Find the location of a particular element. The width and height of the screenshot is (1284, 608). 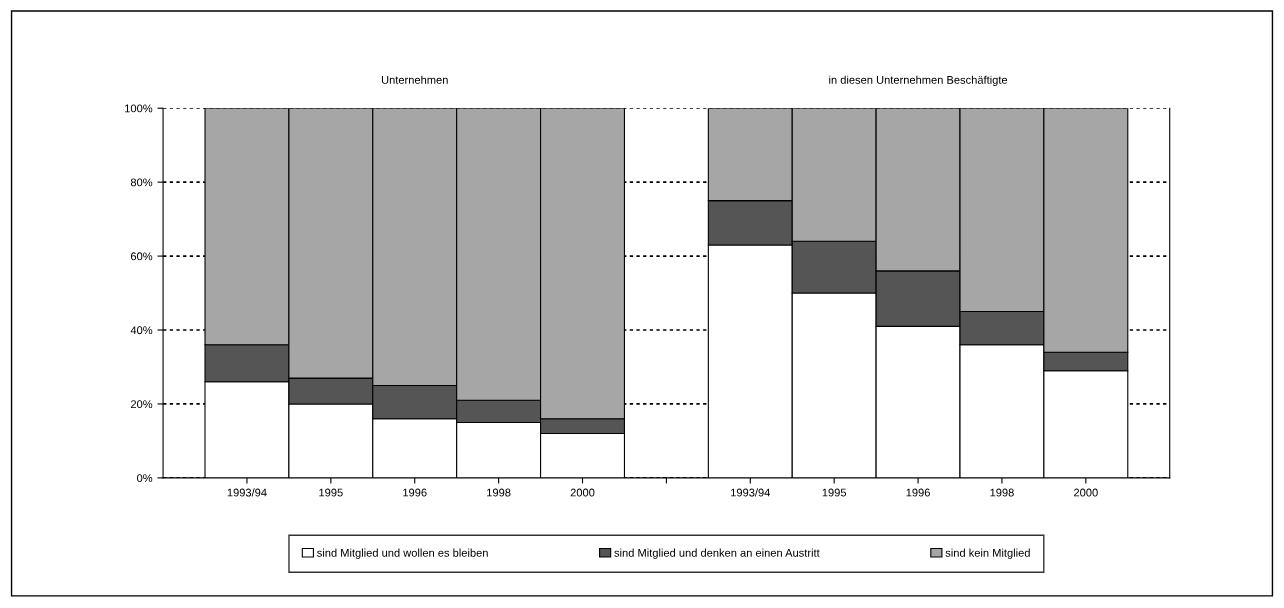

text: in diesen Unternehmen Beschäftigte is located at coordinates (918, 81).